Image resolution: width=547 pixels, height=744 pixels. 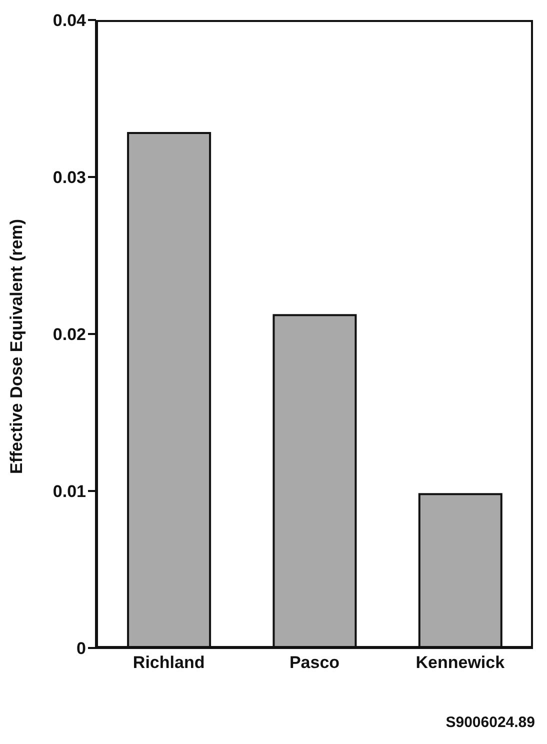 What do you see at coordinates (461, 662) in the screenshot?
I see `x-tick-label: Kennewick` at bounding box center [461, 662].